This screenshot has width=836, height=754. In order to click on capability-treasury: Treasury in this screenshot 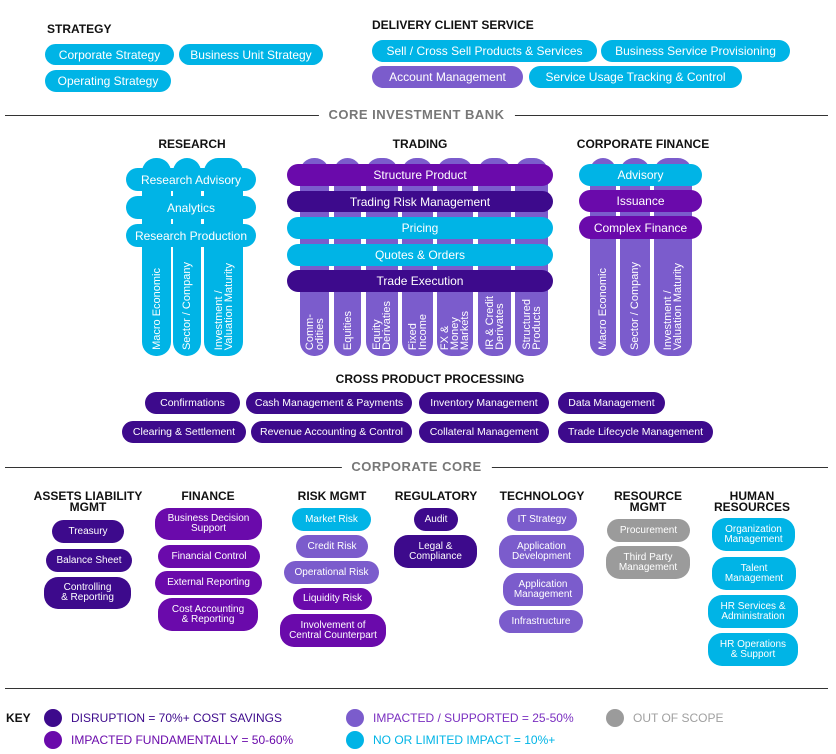, I will do `click(88, 531)`.